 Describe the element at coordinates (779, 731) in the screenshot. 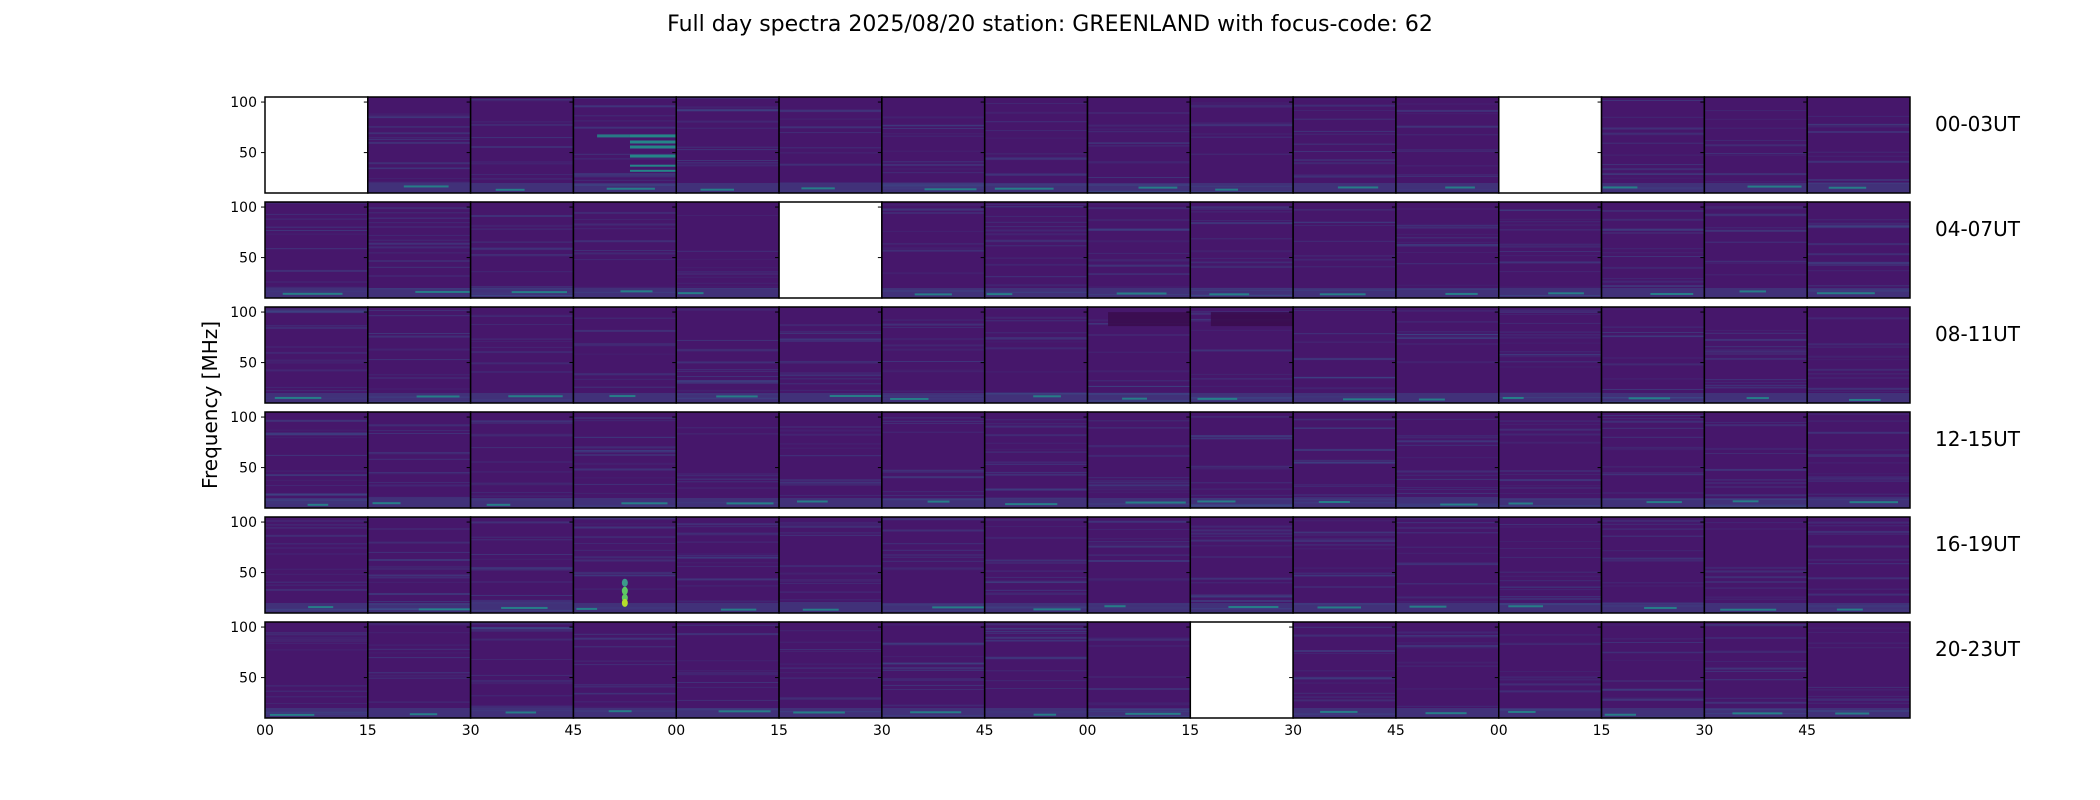

I see `x-tick-label: 15` at that location.